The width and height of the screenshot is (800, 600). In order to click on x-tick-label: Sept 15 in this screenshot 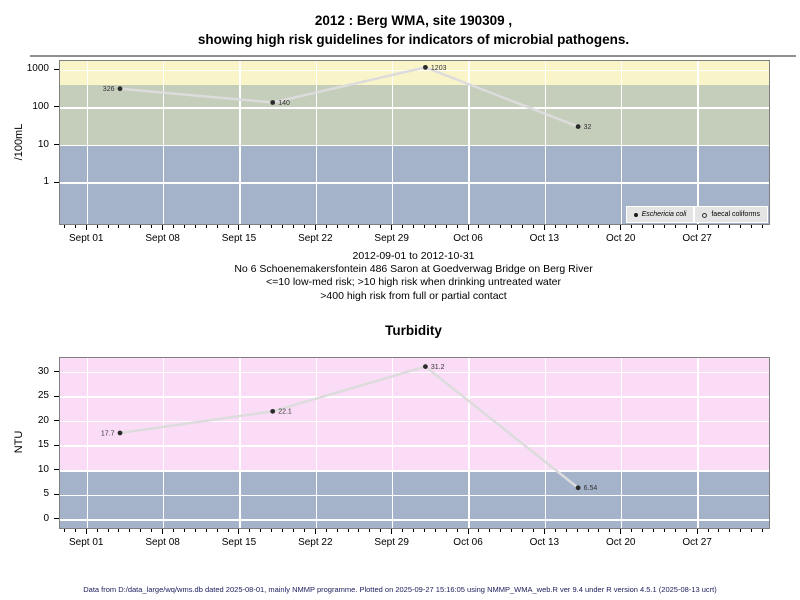, I will do `click(239, 542)`.